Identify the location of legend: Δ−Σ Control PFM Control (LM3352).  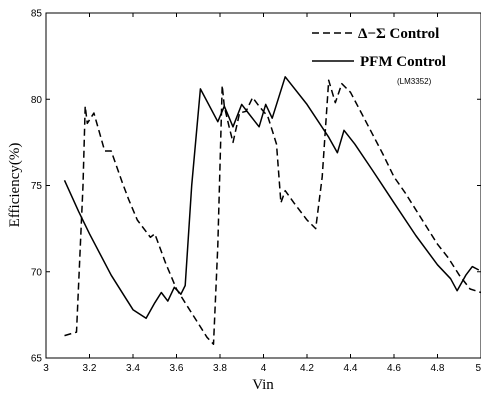
(379, 56).